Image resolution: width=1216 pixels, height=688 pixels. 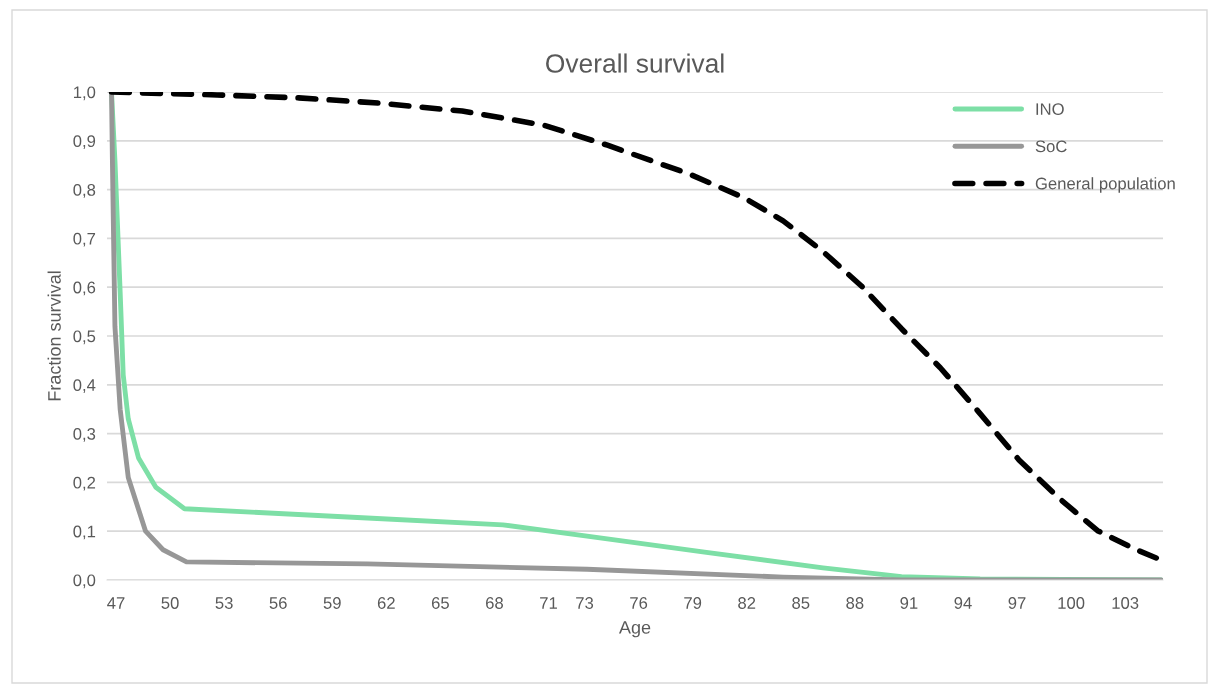 I want to click on x-tick-label: 65, so click(x=440, y=603).